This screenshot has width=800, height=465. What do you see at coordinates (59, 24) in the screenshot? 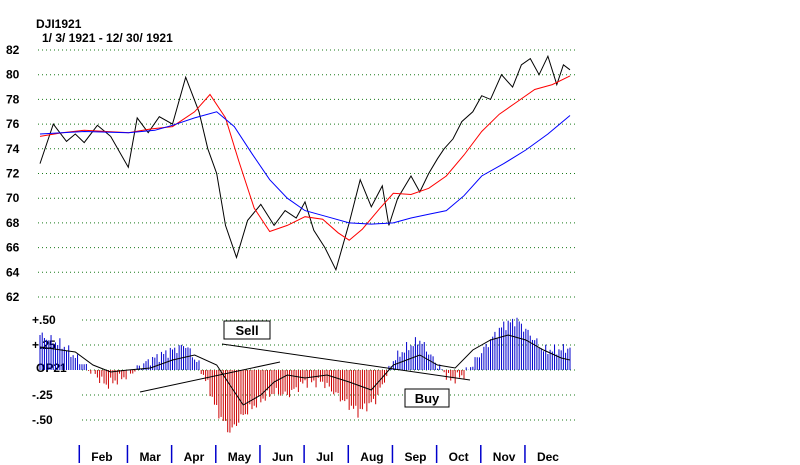
I see `chart-title: DJI1921` at bounding box center [59, 24].